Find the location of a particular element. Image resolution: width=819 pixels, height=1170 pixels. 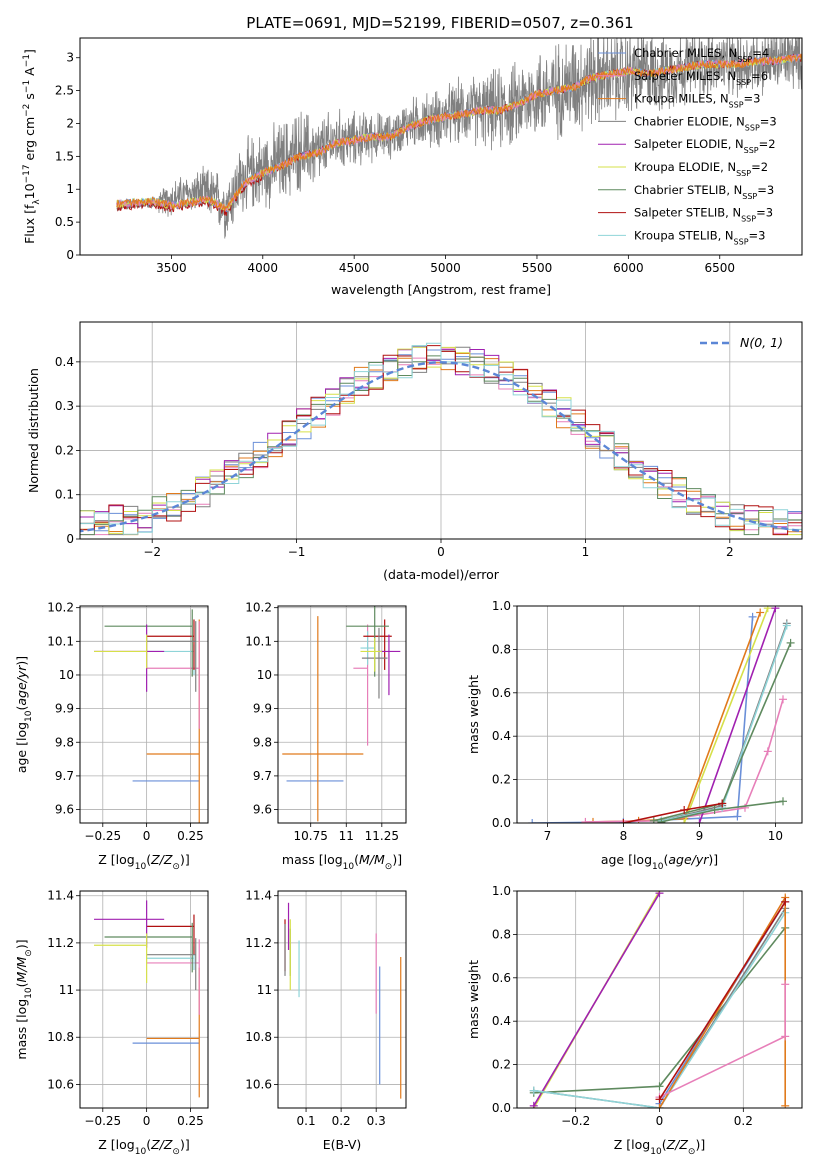

x-axis-label: mass [log10(M/M⊙)] is located at coordinates (342, 862).